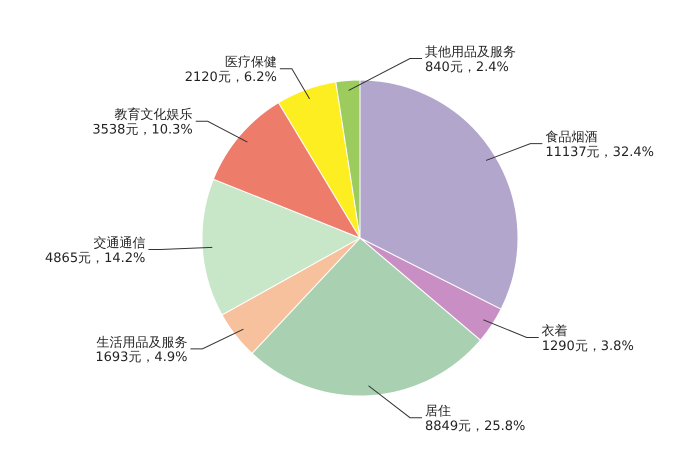 This screenshot has height=460, width=690. I want to click on slice-label: 生活用品及服务, so click(142, 342).